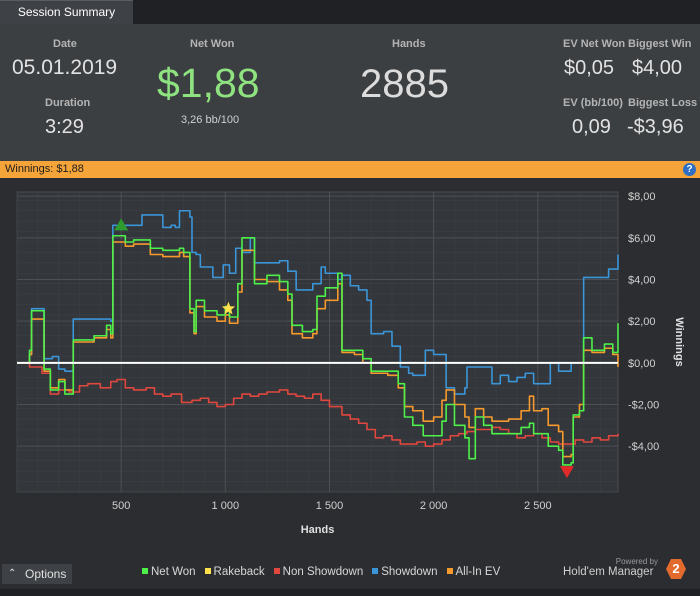 The image size is (700, 596). What do you see at coordinates (350, 169) in the screenshot?
I see `winnings-bar: Winnings: $1,88 ?` at bounding box center [350, 169].